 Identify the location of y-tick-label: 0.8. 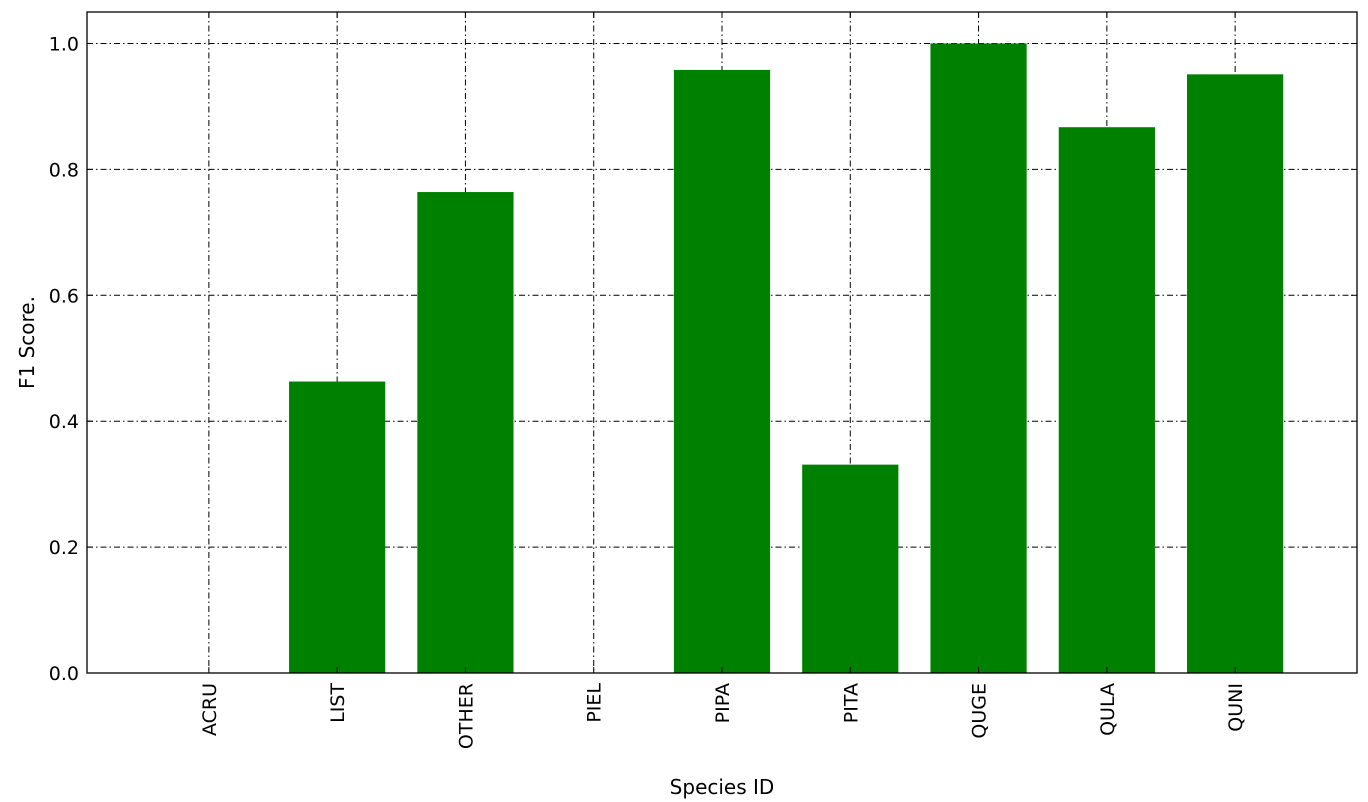
(64, 170).